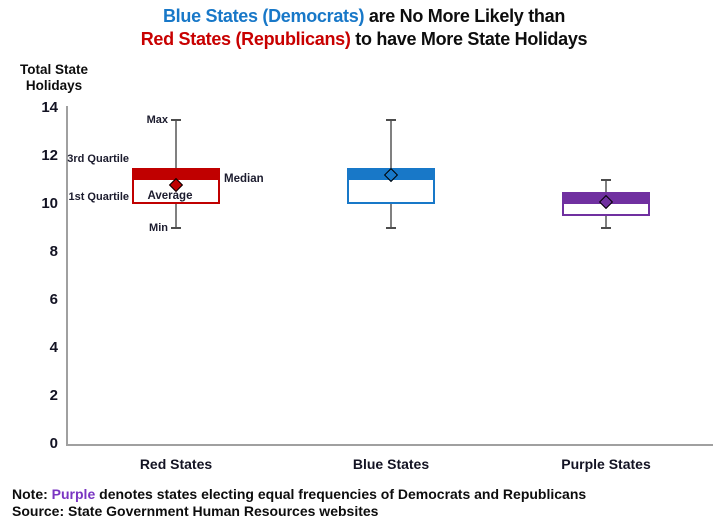 Image resolution: width=728 pixels, height=526 pixels. Describe the element at coordinates (263, 16) in the screenshot. I see `title-blue-phrase: Blue States (Democrats)` at that location.